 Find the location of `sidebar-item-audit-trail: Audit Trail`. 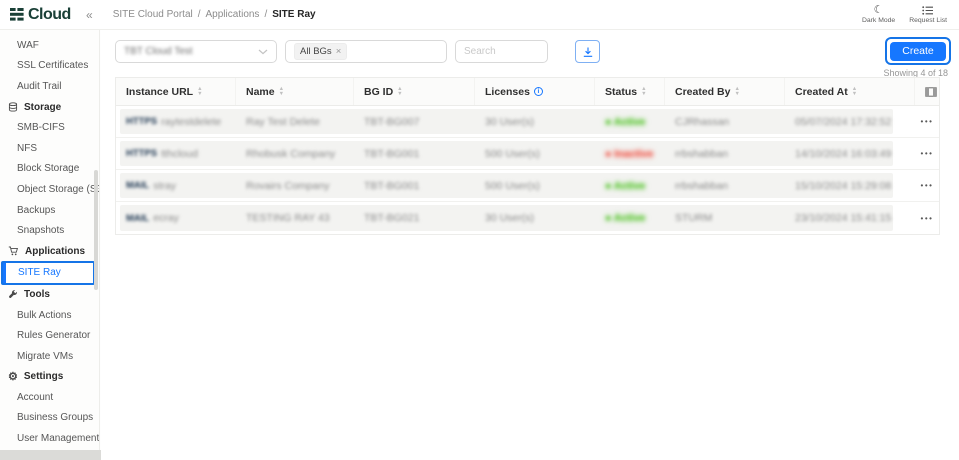

sidebar-item-audit-trail: Audit Trail is located at coordinates (39, 86).